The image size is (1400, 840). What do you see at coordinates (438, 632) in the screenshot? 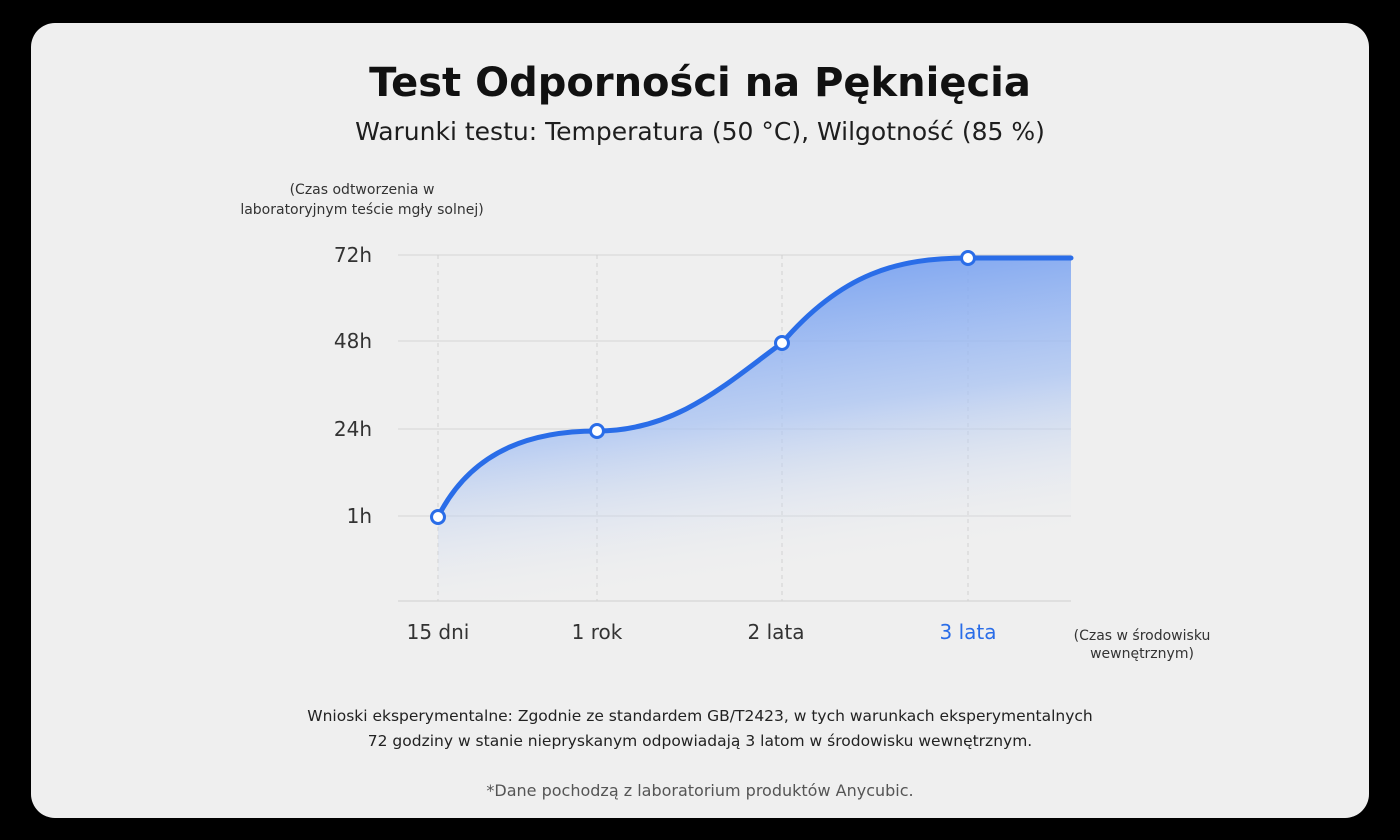
I see `x-tick-label: 15 dni` at bounding box center [438, 632].